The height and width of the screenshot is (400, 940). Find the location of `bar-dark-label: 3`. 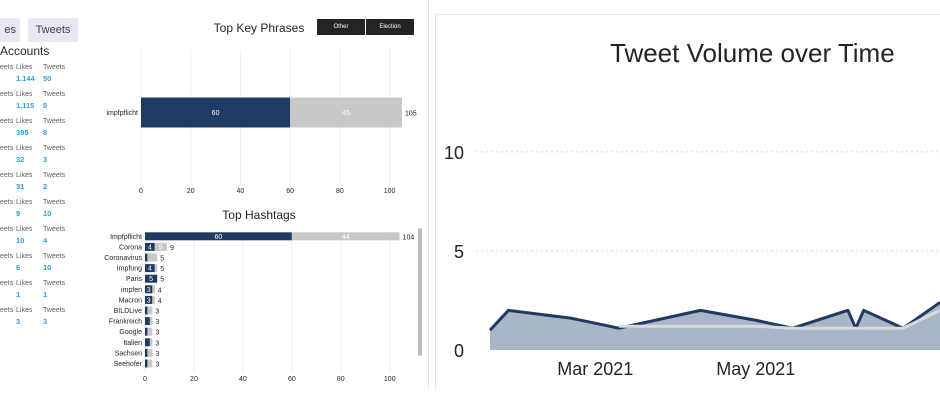

bar-dark-label: 3 is located at coordinates (149, 300).